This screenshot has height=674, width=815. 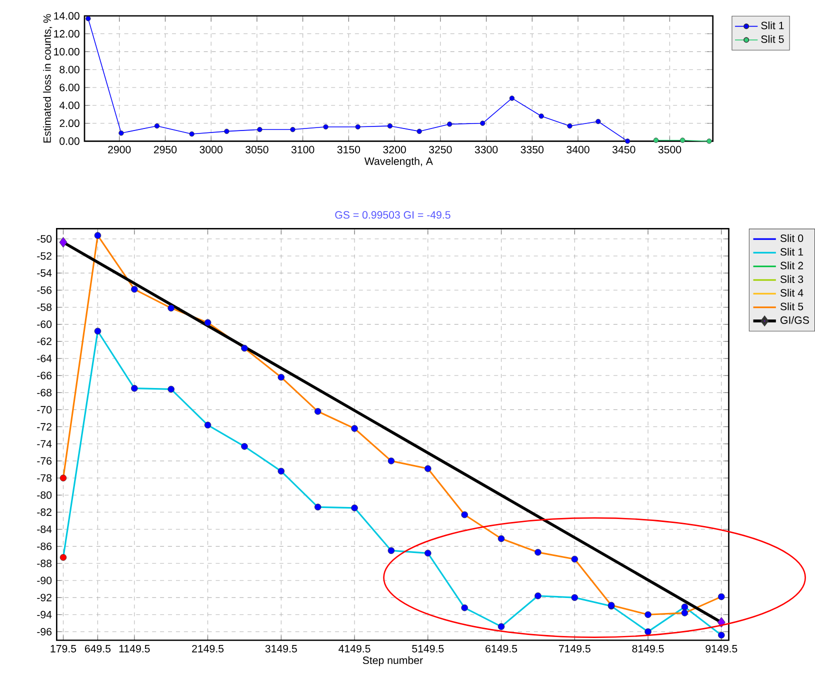 I want to click on y-tick-label: -78, so click(x=44, y=478).